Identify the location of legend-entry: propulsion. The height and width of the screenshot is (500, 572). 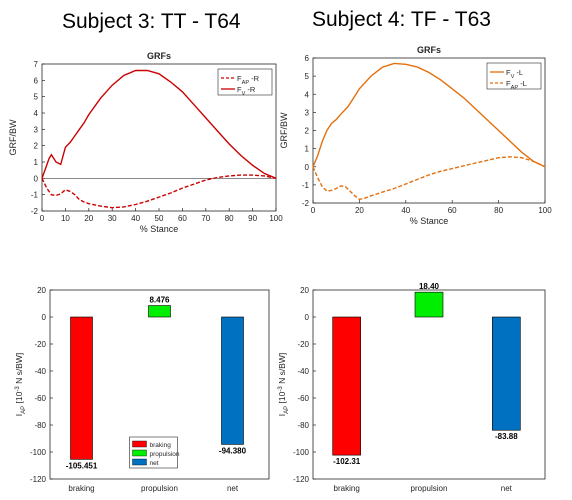
(165, 454).